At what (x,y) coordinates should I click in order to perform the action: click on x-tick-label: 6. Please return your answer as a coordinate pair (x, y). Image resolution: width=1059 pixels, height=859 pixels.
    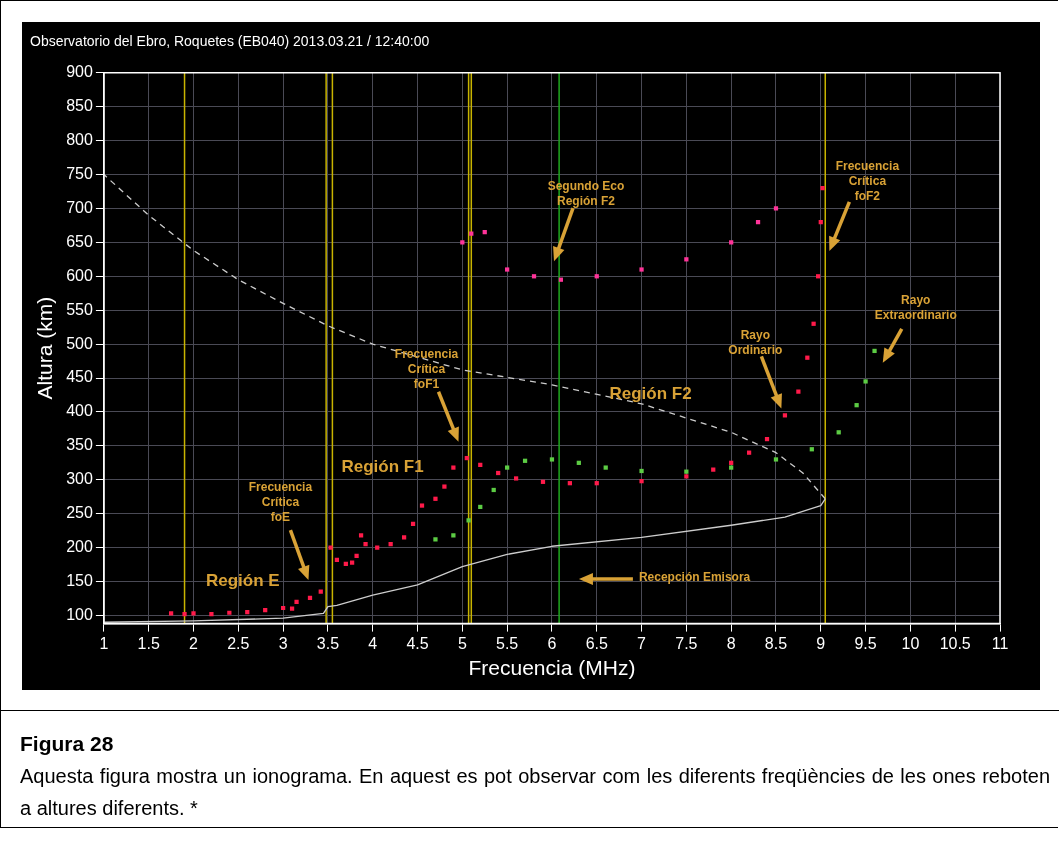
    Looking at the image, I should click on (552, 643).